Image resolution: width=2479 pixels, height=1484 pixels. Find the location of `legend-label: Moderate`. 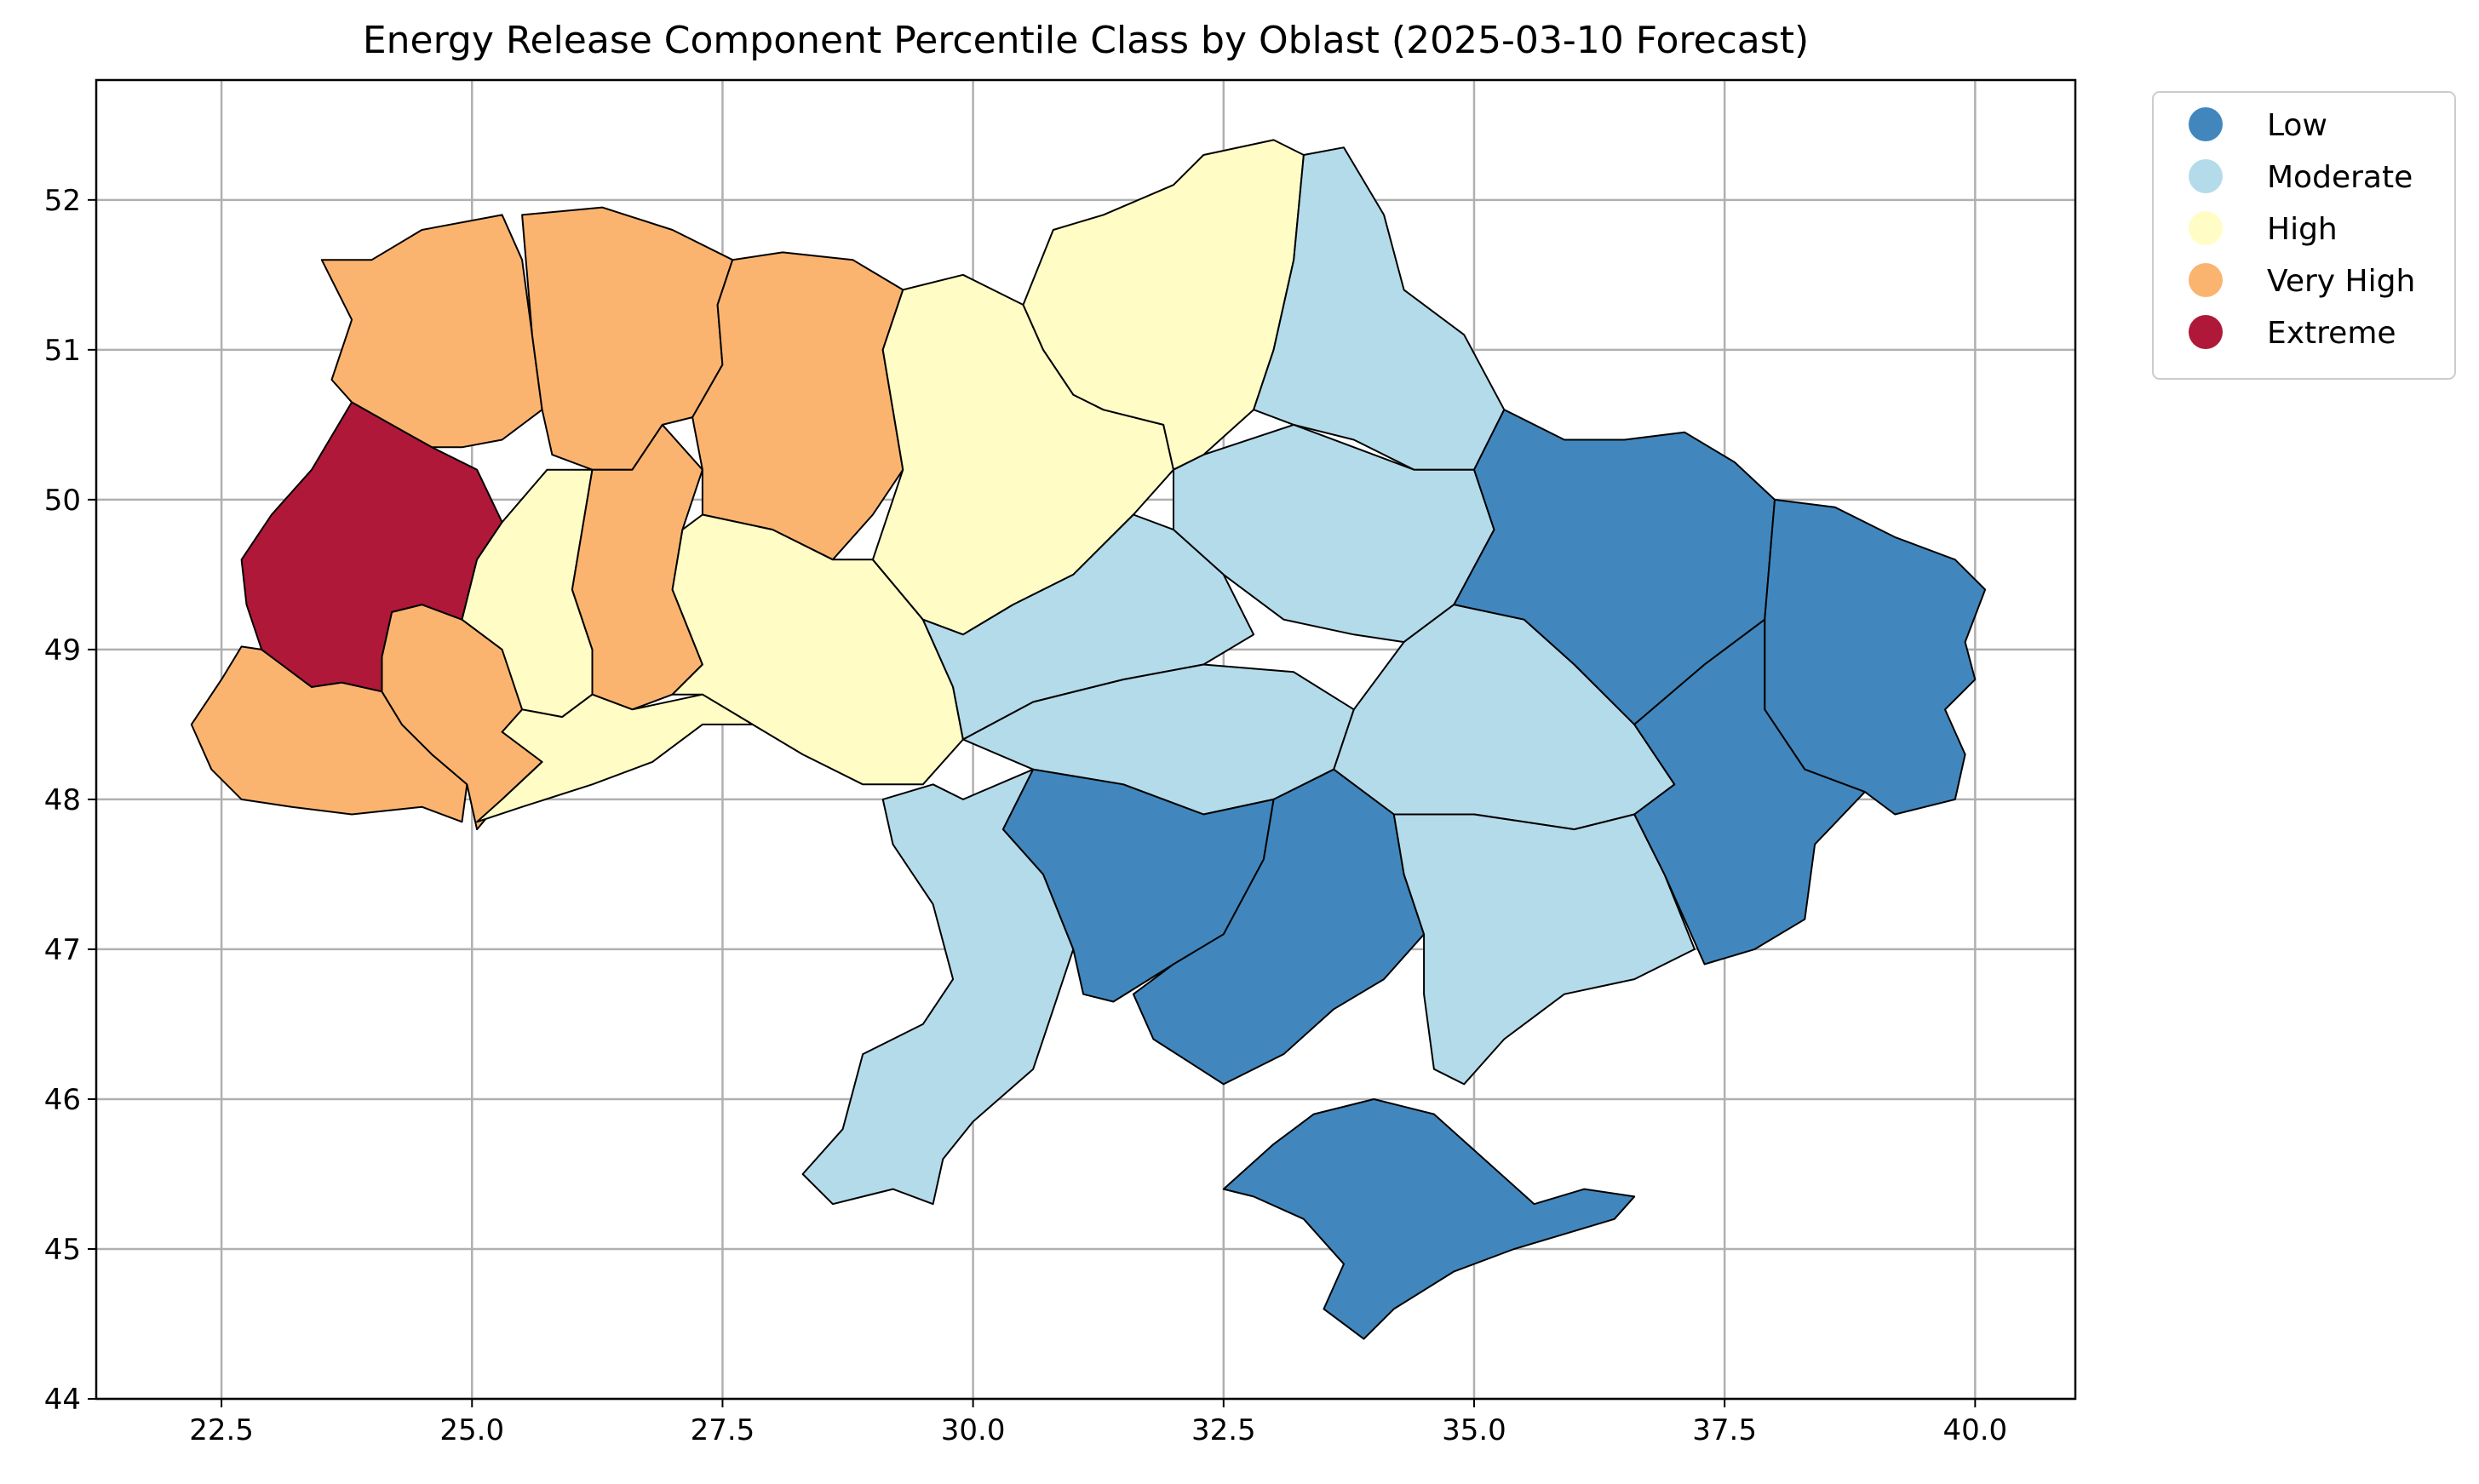

legend-label: Moderate is located at coordinates (2340, 177).